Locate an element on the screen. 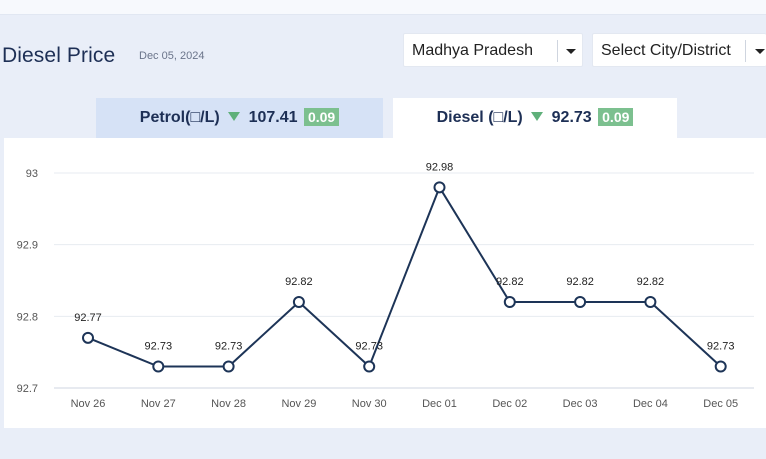 The image size is (766, 459). x-tick-label: Nov 27 is located at coordinates (158, 404).